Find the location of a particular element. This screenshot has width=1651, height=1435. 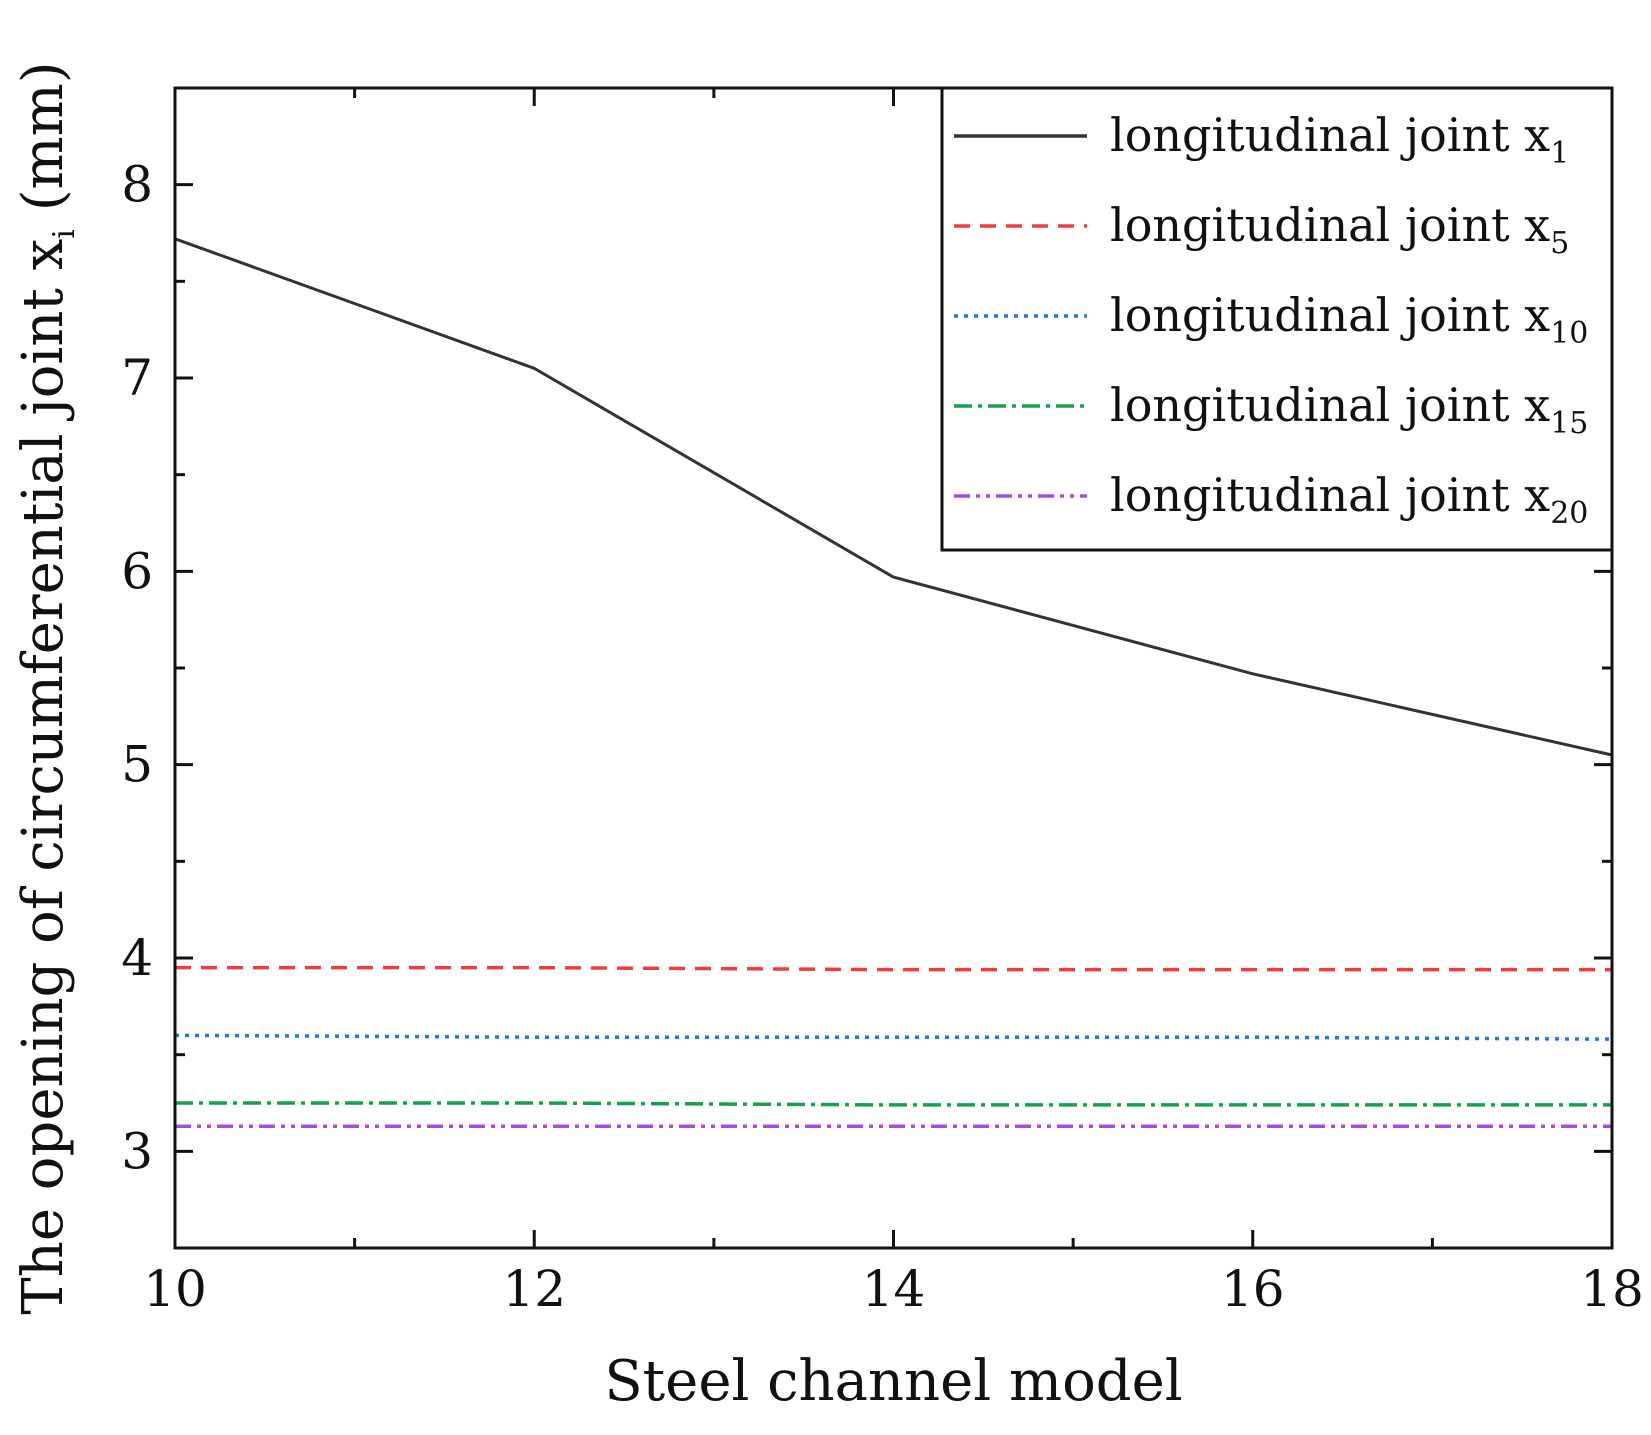

x-tick-label: 14 is located at coordinates (894, 1289).